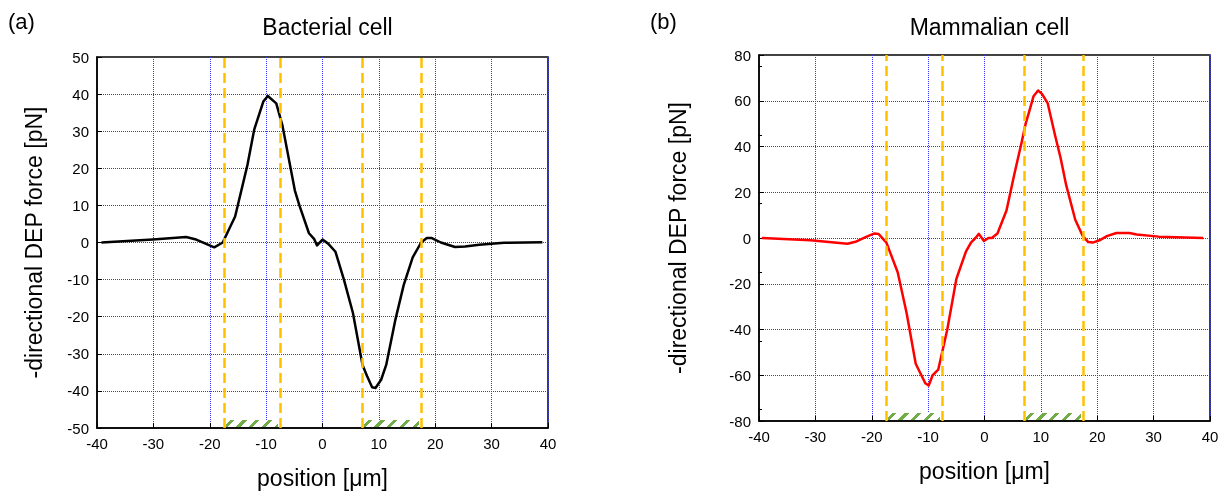  I want to click on y-tick-label: -60, so click(740, 375).